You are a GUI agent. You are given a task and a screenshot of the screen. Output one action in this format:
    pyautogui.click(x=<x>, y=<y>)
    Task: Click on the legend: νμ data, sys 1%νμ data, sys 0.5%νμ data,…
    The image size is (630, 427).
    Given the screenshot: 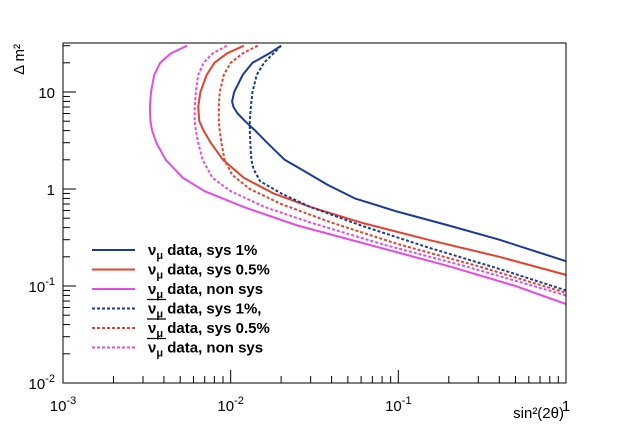 What is the action you would take?
    pyautogui.click(x=181, y=301)
    